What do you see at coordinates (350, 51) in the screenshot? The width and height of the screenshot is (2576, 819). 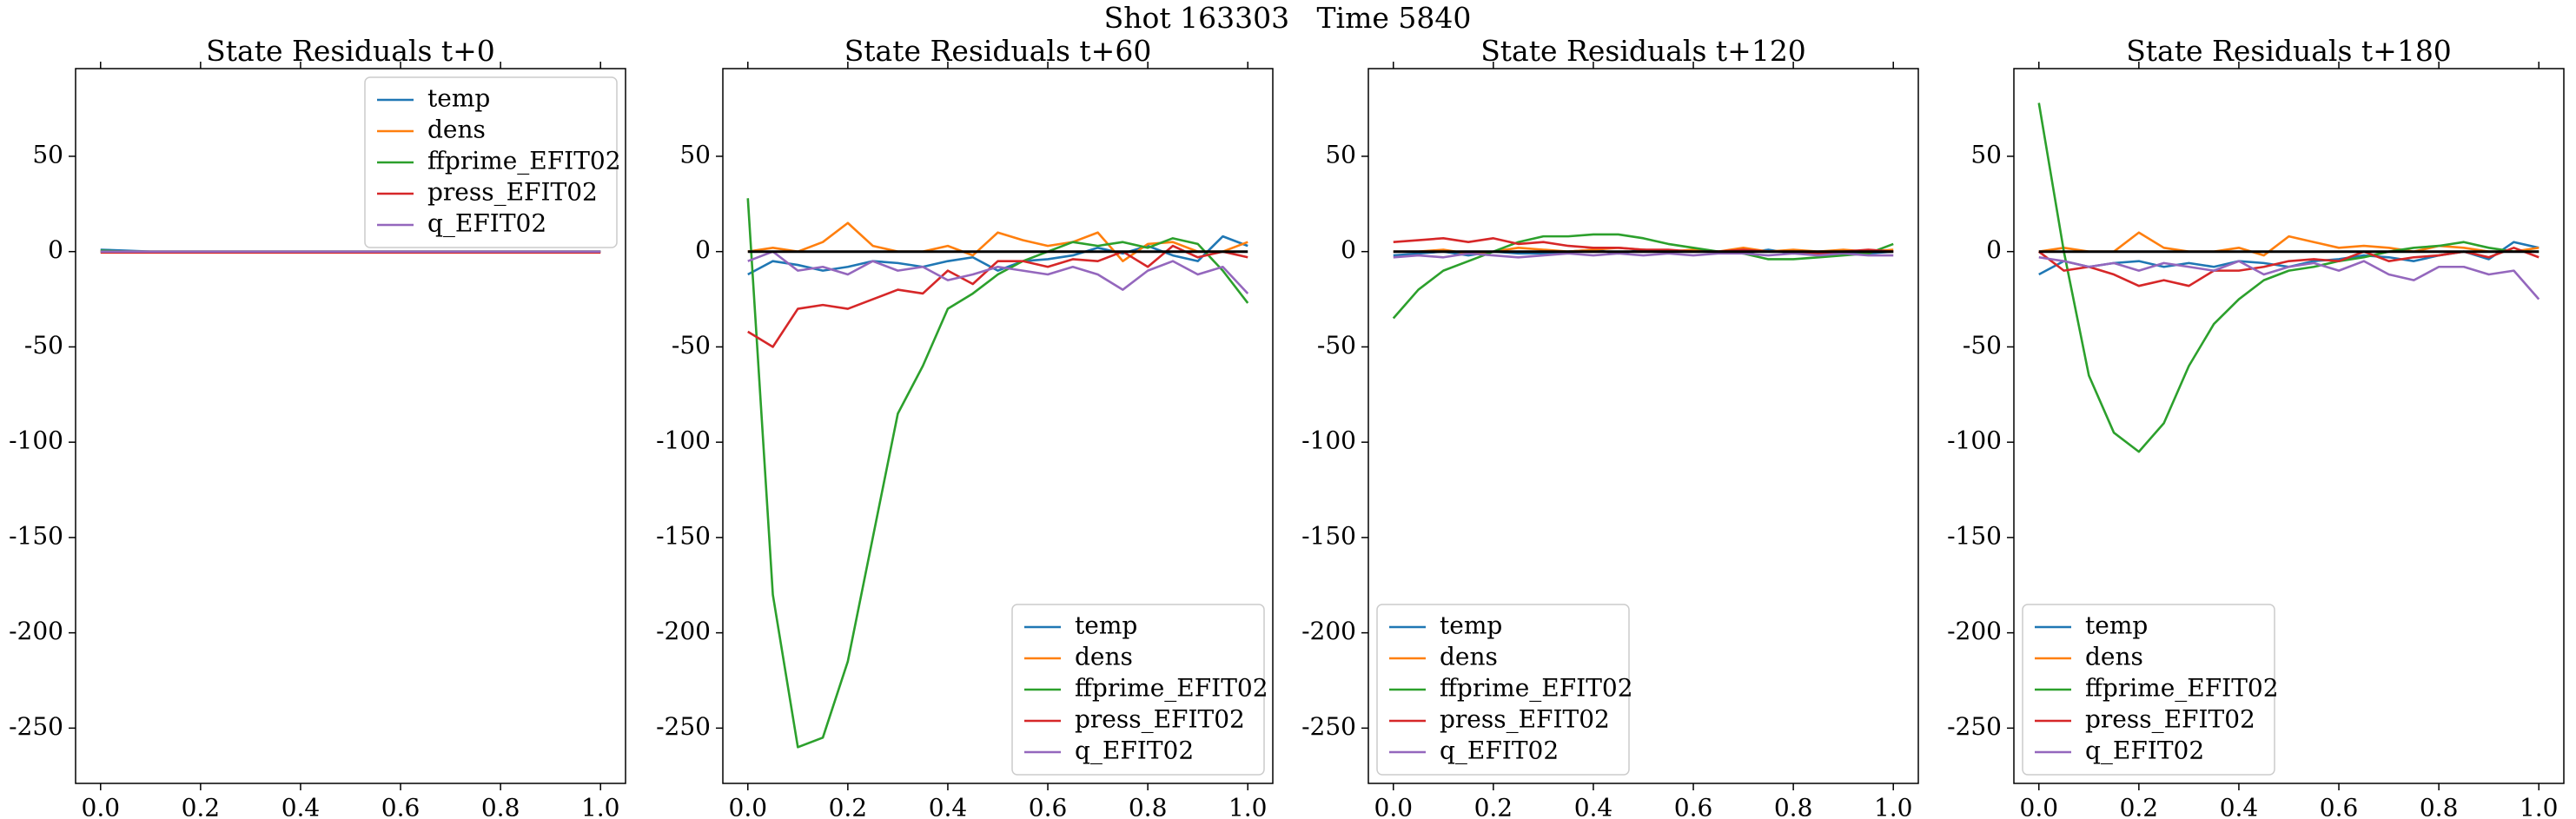 I see `subplot-title: State Residuals t+0` at bounding box center [350, 51].